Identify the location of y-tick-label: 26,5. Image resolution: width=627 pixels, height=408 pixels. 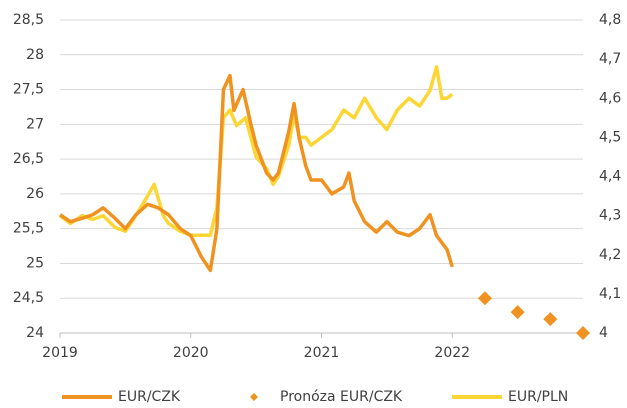
(28, 159).